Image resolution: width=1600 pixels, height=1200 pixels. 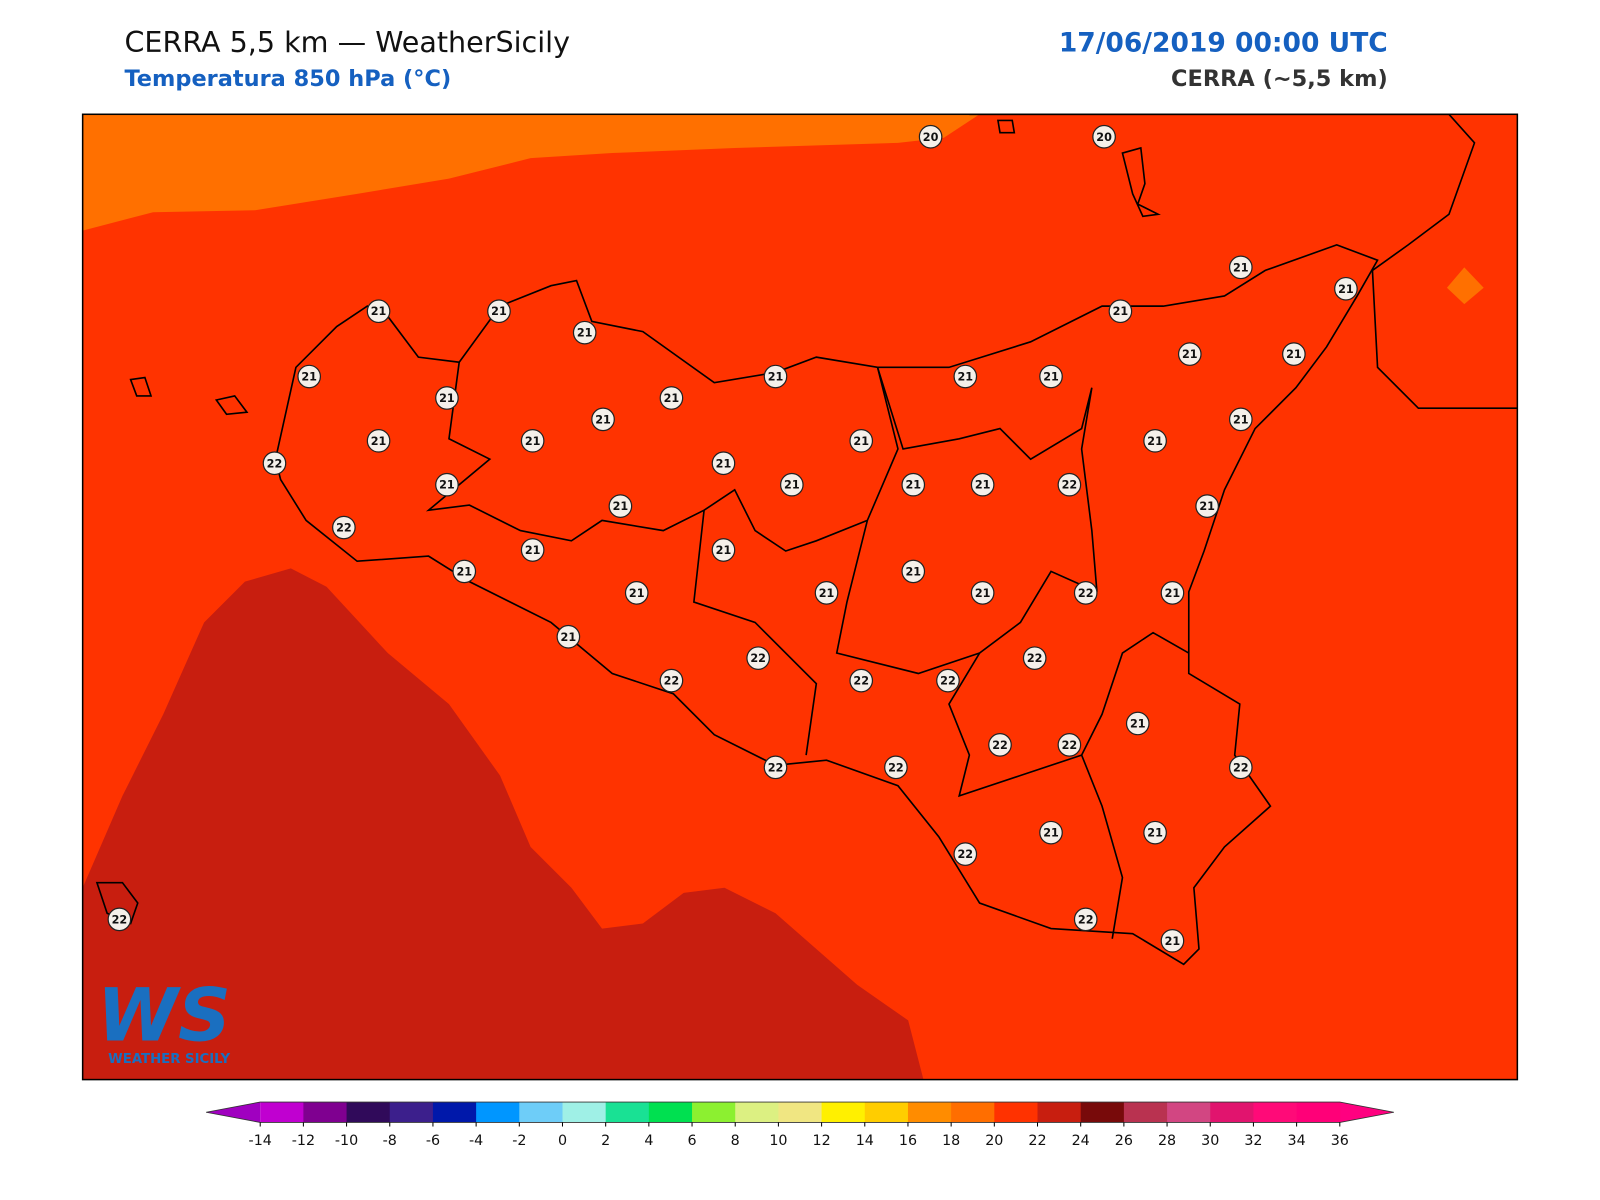 What do you see at coordinates (1167, 1141) in the screenshot?
I see `colorbar-tick-label: 28` at bounding box center [1167, 1141].